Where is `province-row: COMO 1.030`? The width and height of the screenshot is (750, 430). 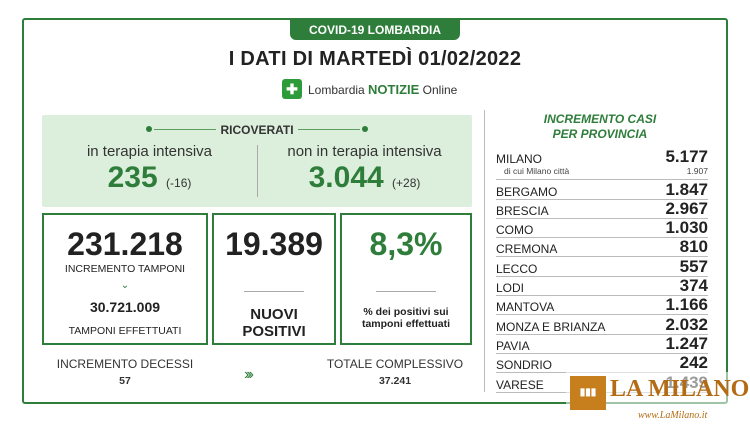
province-row: COMO 1.030 is located at coordinates (602, 228).